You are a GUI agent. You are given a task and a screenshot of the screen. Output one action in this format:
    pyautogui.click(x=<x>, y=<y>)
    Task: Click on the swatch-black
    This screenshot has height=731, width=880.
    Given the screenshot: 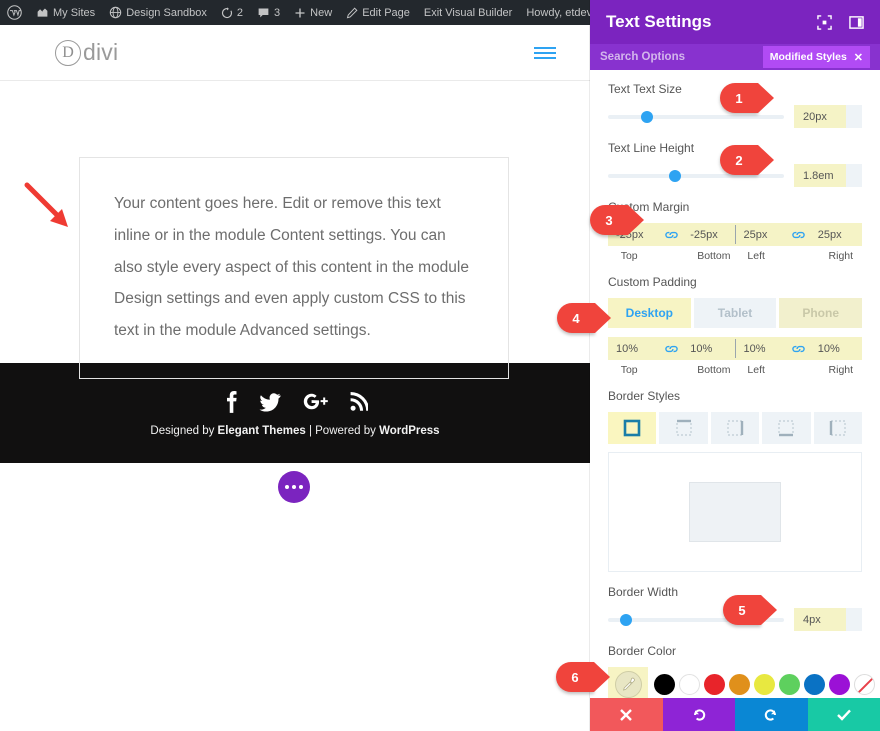 What is the action you would take?
    pyautogui.click(x=664, y=684)
    